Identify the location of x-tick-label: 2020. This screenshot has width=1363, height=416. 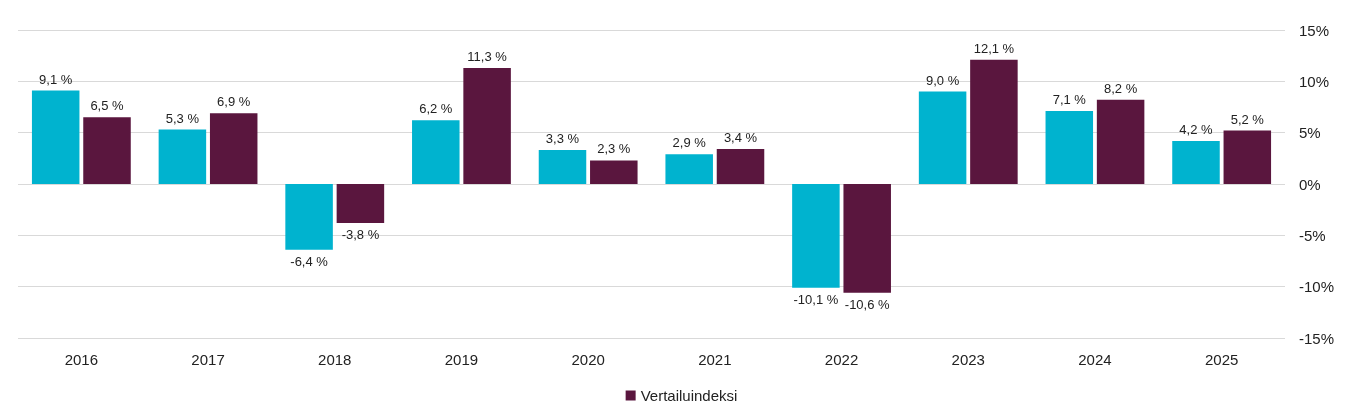
(588, 359).